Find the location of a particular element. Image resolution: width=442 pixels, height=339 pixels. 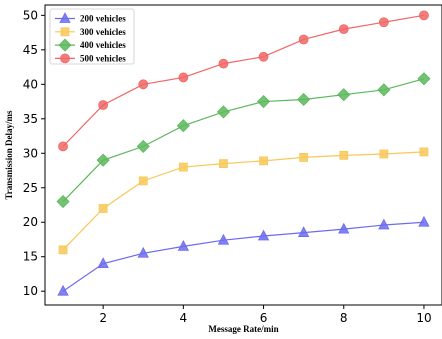

x-axis-title: Message Rate/min is located at coordinates (243, 329).